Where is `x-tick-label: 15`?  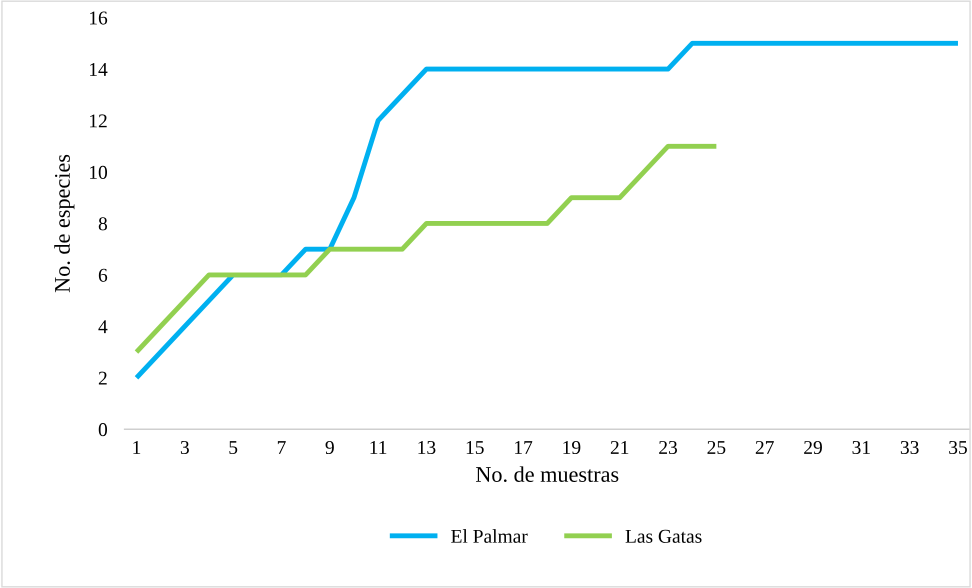 x-tick-label: 15 is located at coordinates (475, 447).